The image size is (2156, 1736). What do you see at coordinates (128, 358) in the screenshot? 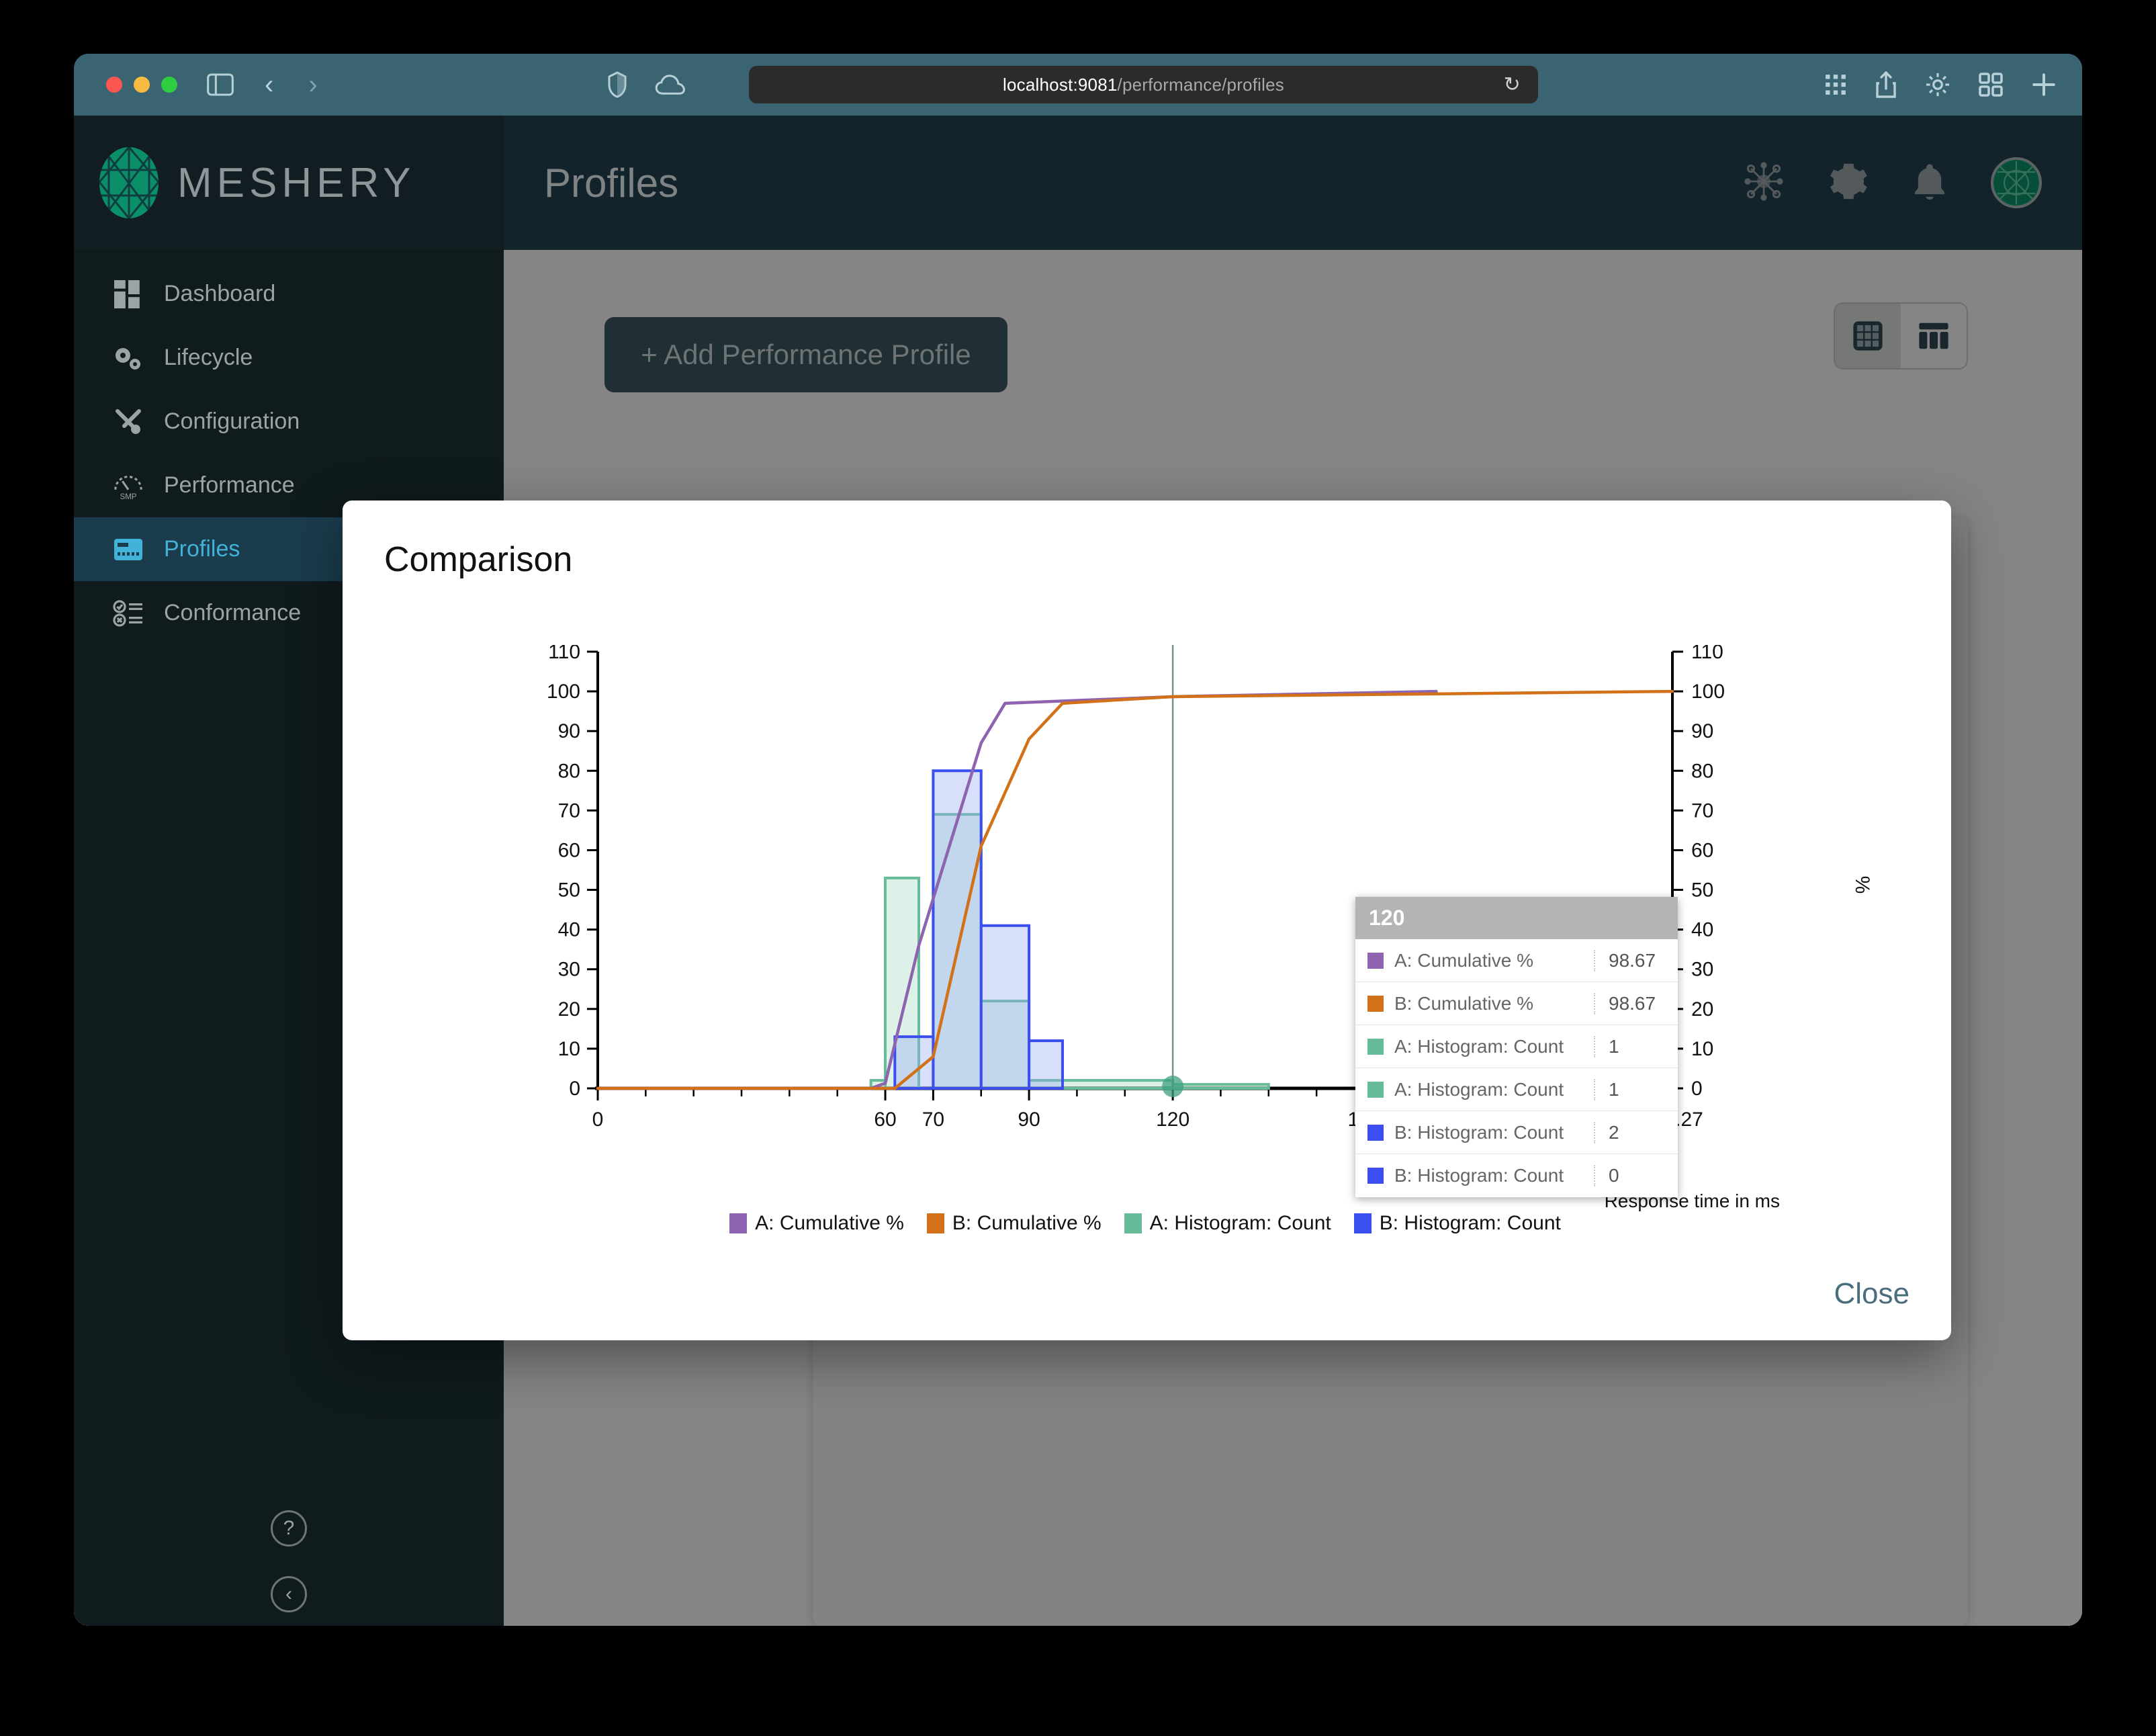
I see `gears-icon` at bounding box center [128, 358].